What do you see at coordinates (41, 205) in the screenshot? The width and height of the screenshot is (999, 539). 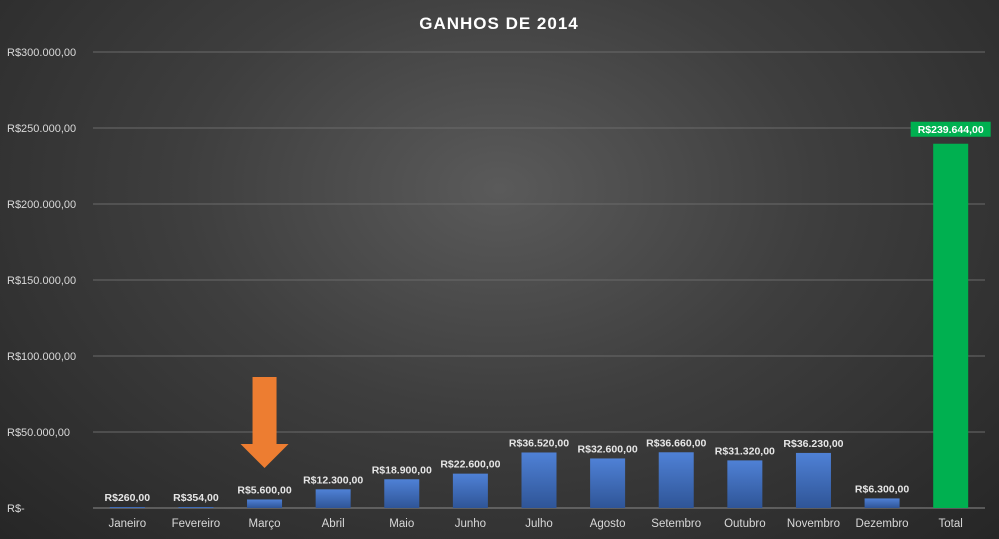 I see `y-tick-label: R$200.000,00` at bounding box center [41, 205].